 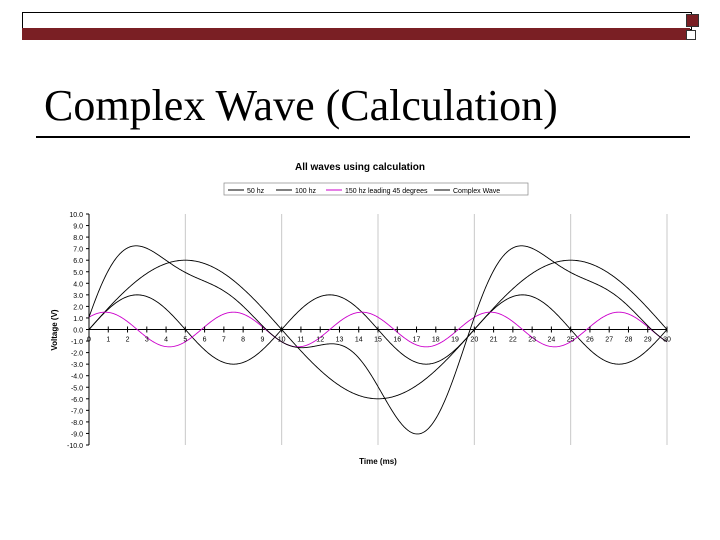 I want to click on y-tick-label: 8.0, so click(x=78, y=238).